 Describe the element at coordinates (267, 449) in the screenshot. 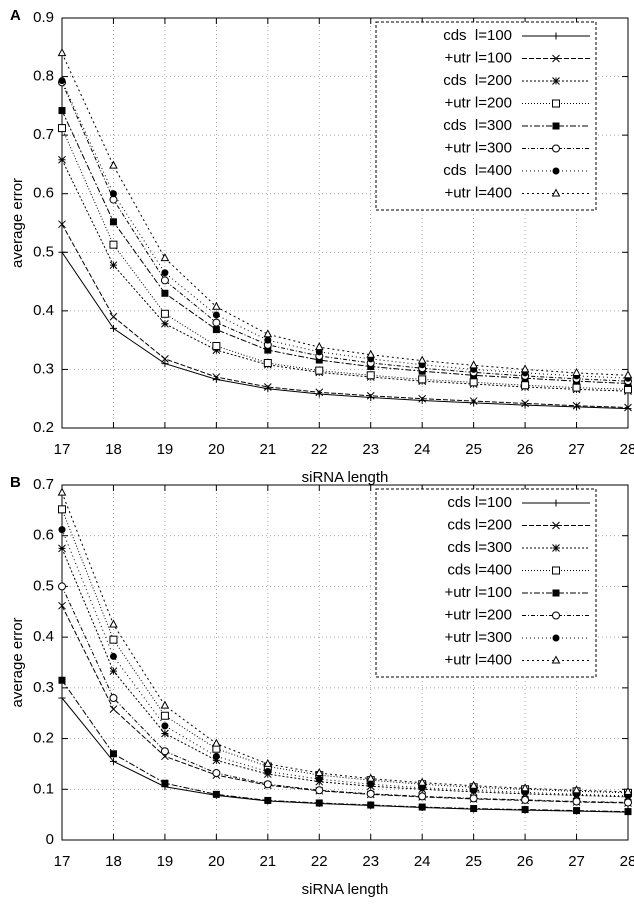

I see `x-tick-label: 21` at that location.